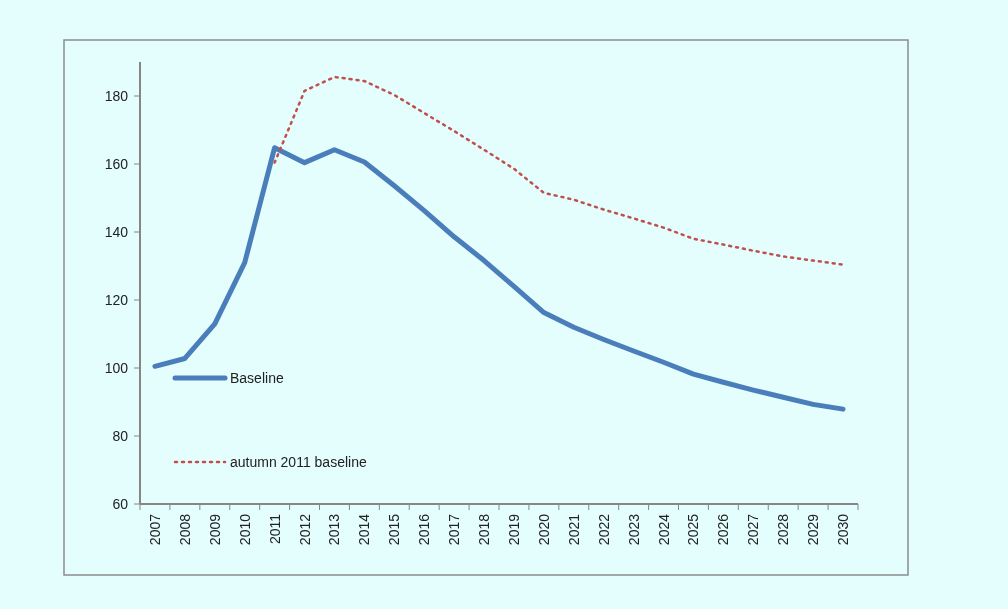 The image size is (1008, 609). What do you see at coordinates (120, 503) in the screenshot?
I see `y-tick-label: 60` at bounding box center [120, 503].